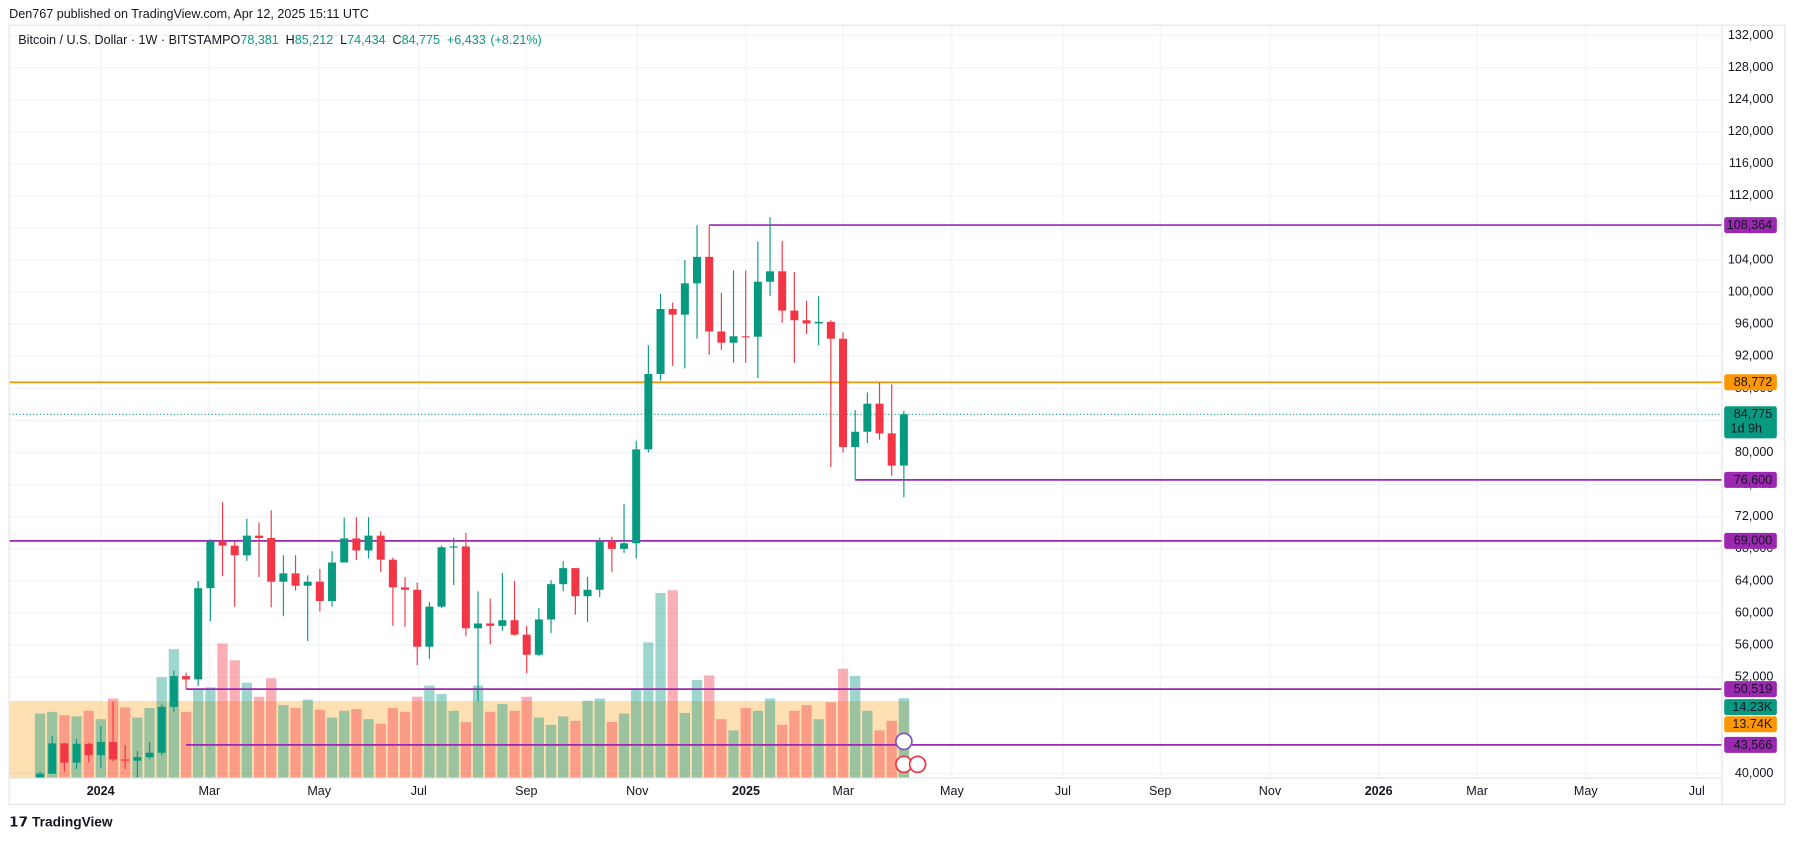  I want to click on x-tick-label: 2025, so click(746, 791).